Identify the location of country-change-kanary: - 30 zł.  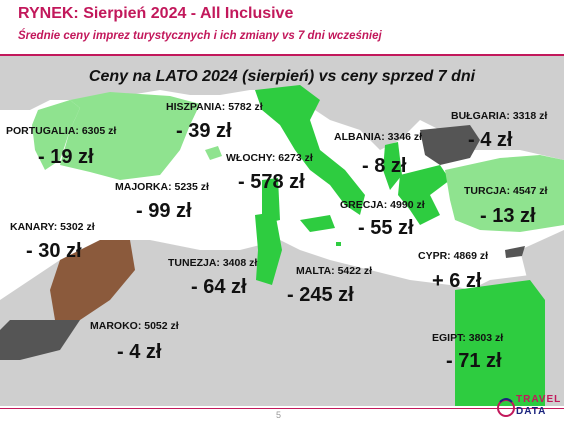
(54, 251).